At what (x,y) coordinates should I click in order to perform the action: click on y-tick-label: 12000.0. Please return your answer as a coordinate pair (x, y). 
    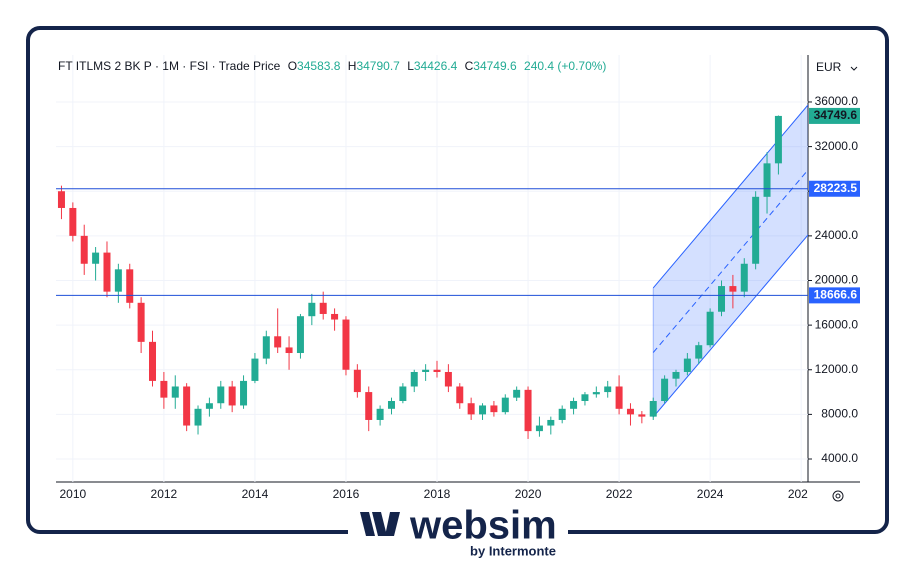
    Looking at the image, I should click on (837, 369).